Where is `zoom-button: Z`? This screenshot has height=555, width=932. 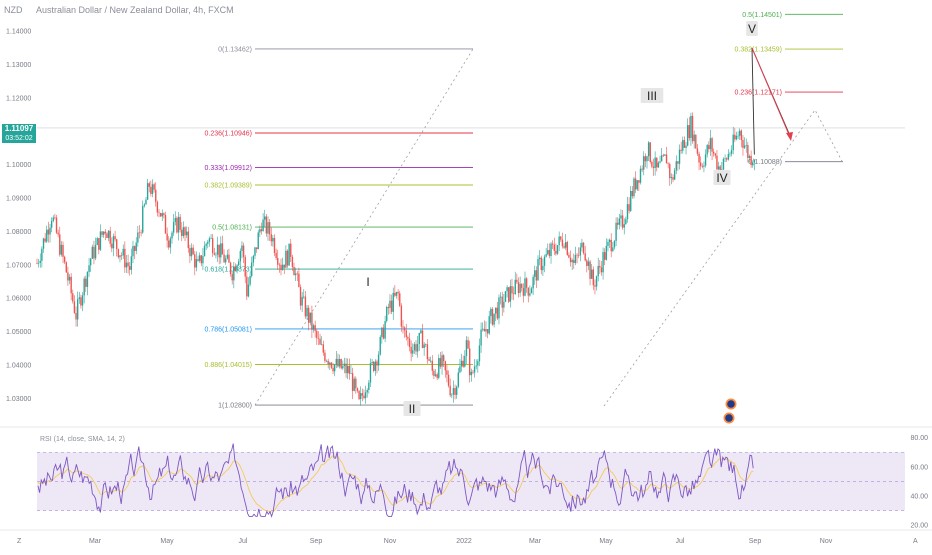
zoom-button: Z is located at coordinates (19, 541).